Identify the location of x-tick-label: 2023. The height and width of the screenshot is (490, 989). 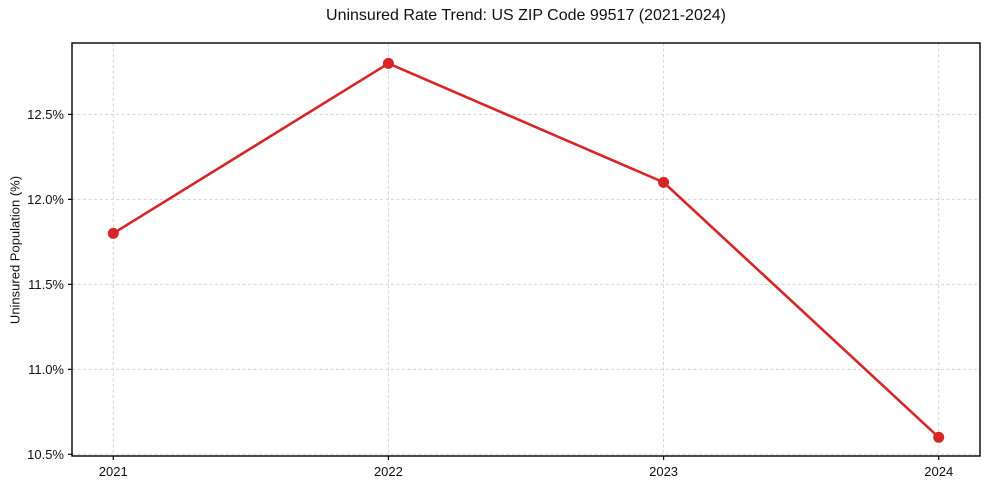
(663, 471).